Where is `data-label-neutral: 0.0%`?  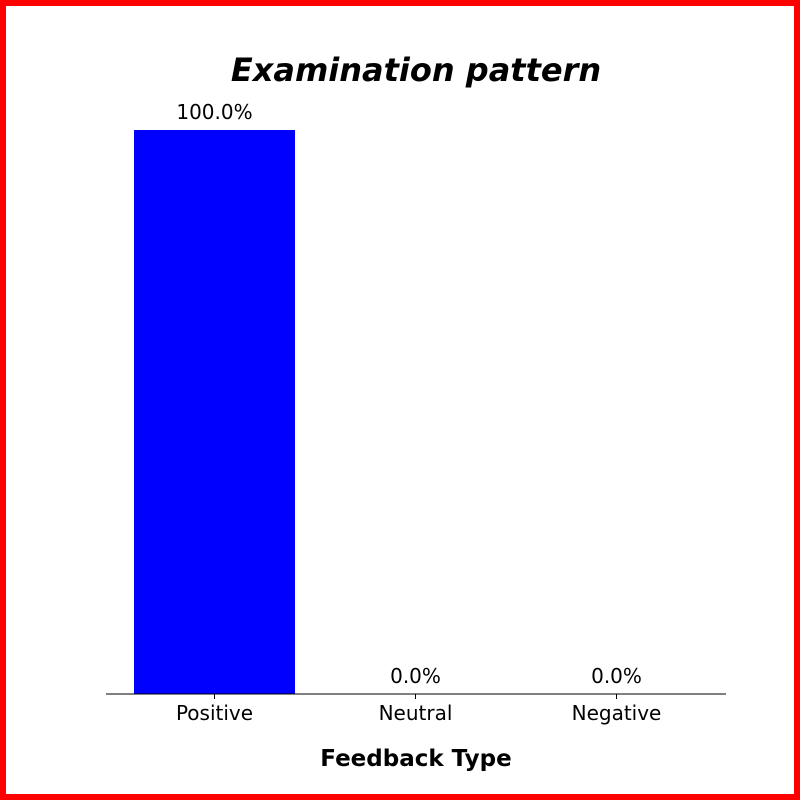 data-label-neutral: 0.0% is located at coordinates (415, 676).